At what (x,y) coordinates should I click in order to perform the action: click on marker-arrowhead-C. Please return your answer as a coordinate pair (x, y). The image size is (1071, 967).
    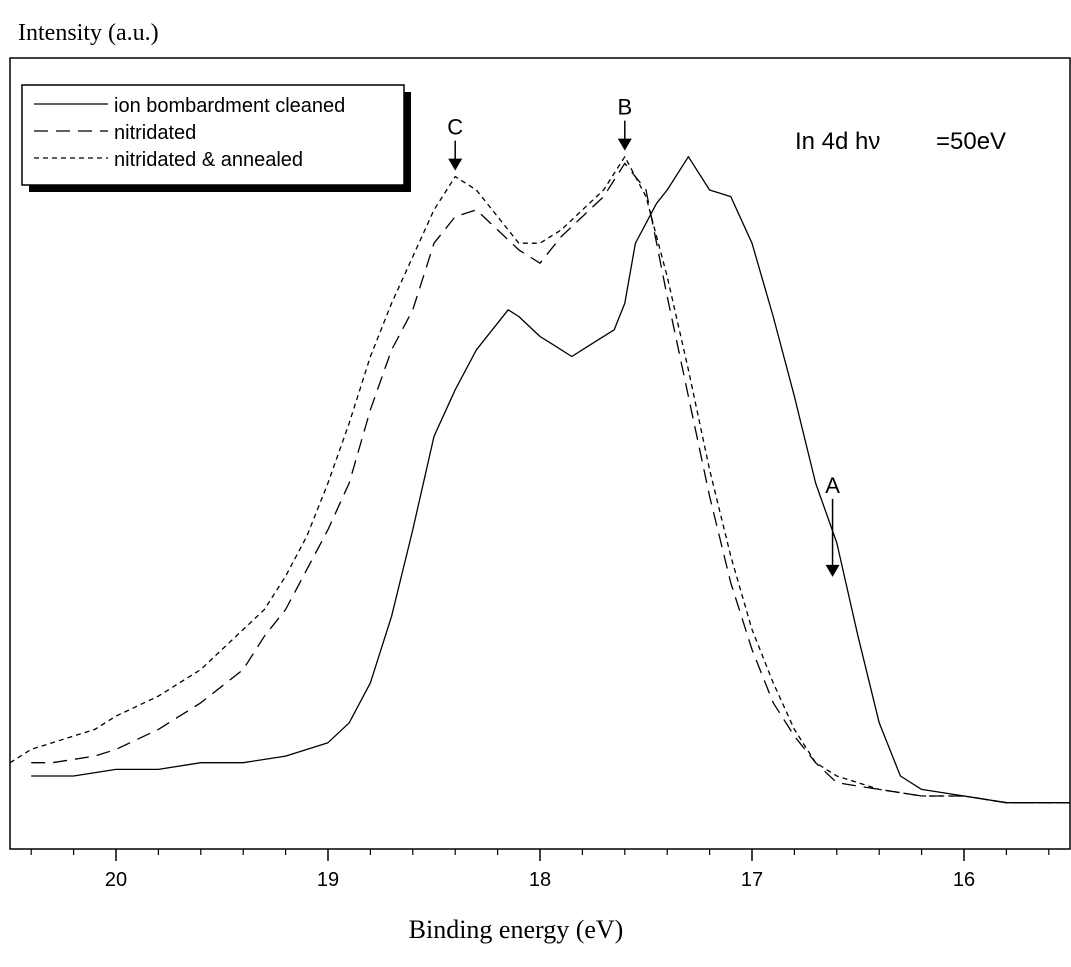
    Looking at the image, I should click on (455, 164).